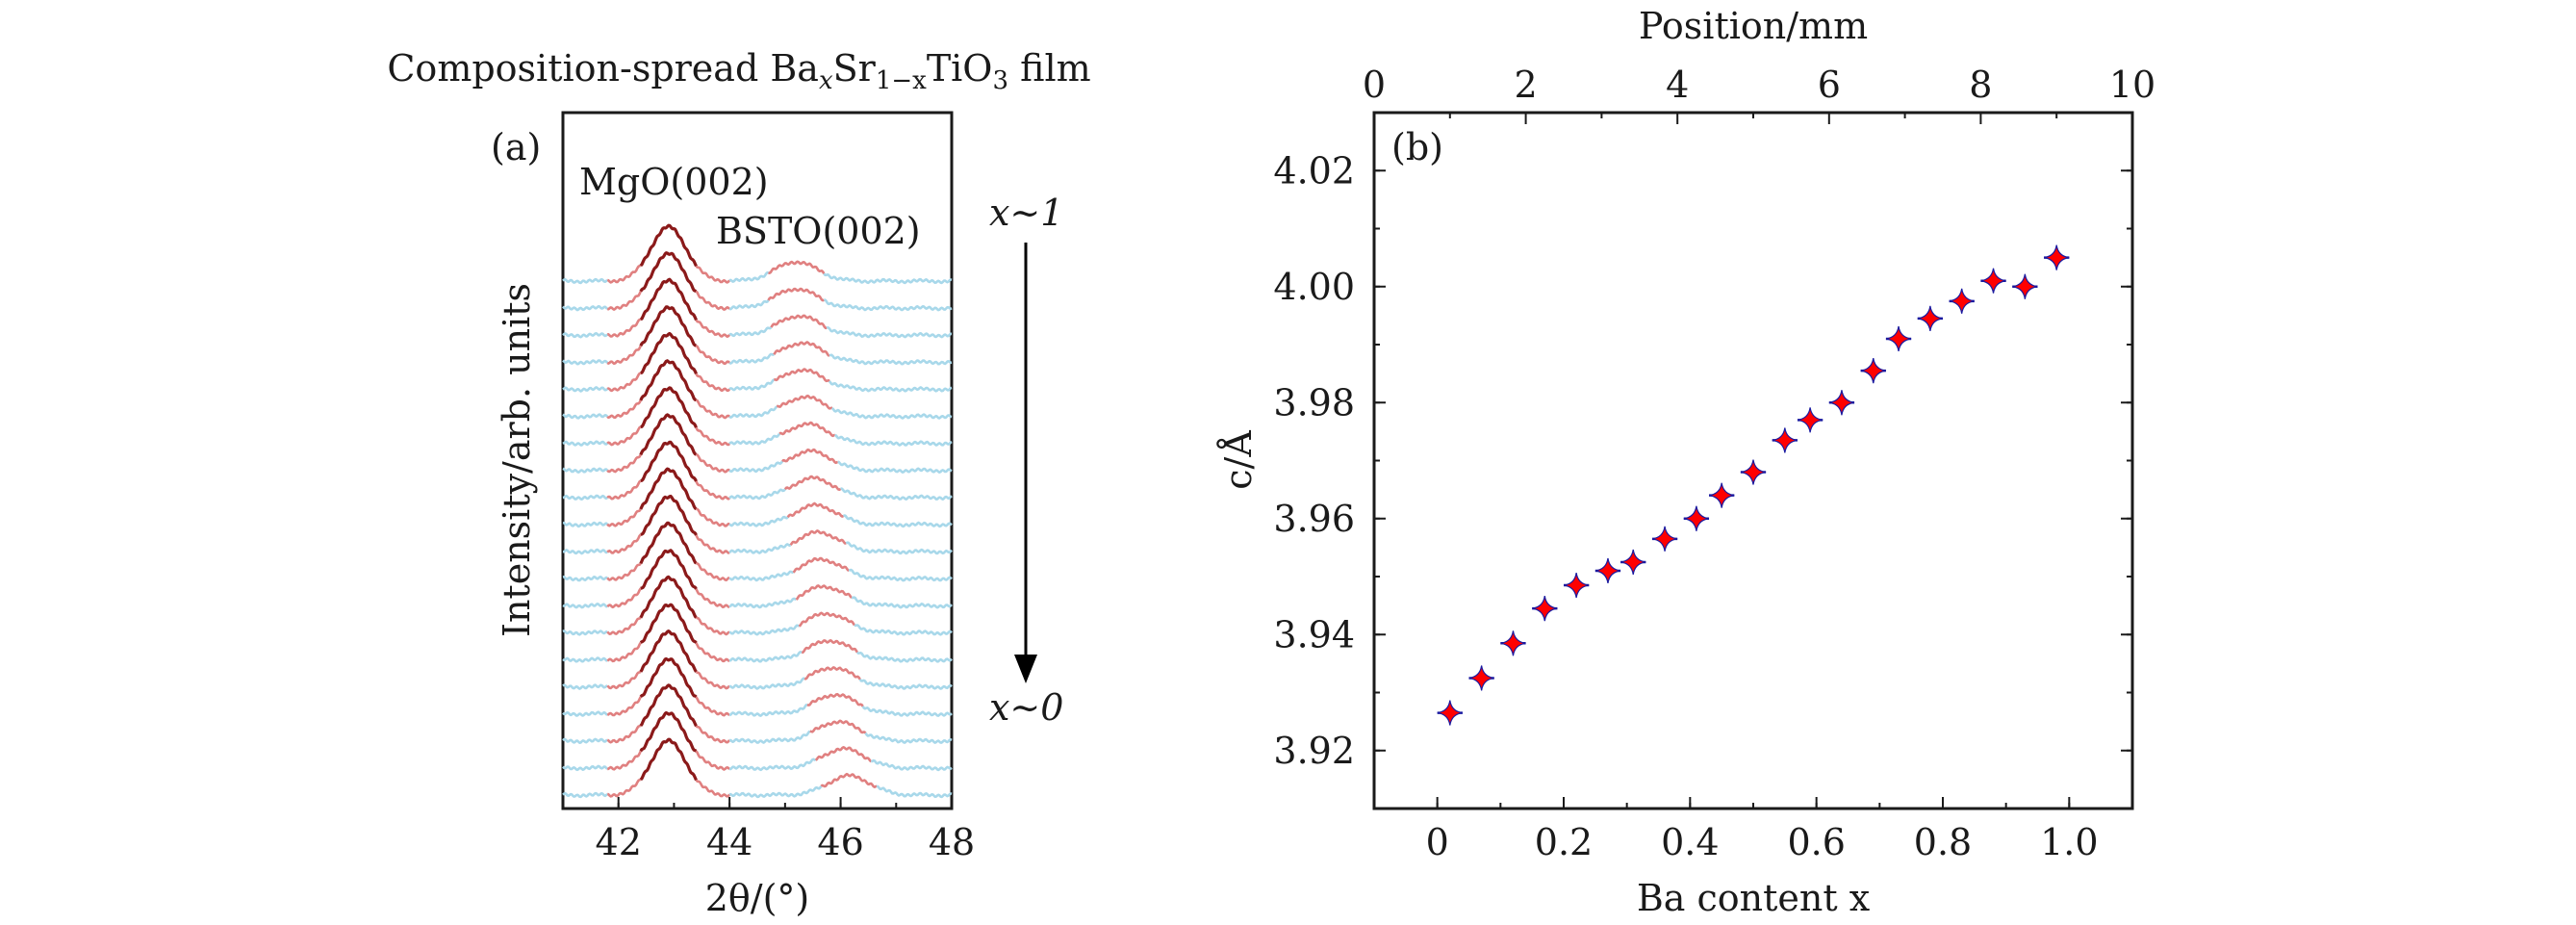  I want to click on panel-b-points, so click(1753, 485).